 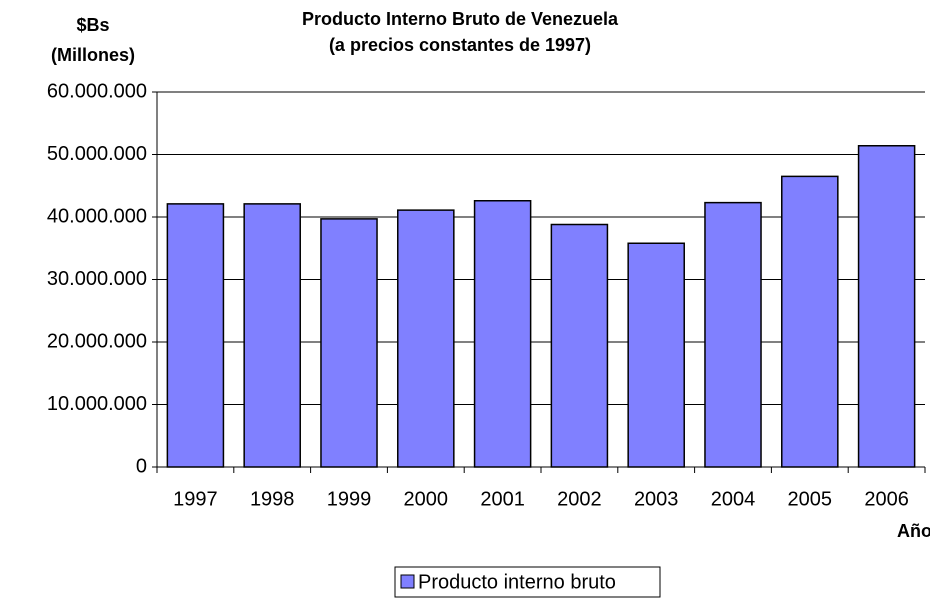 I want to click on legend-frame, so click(x=527, y=582).